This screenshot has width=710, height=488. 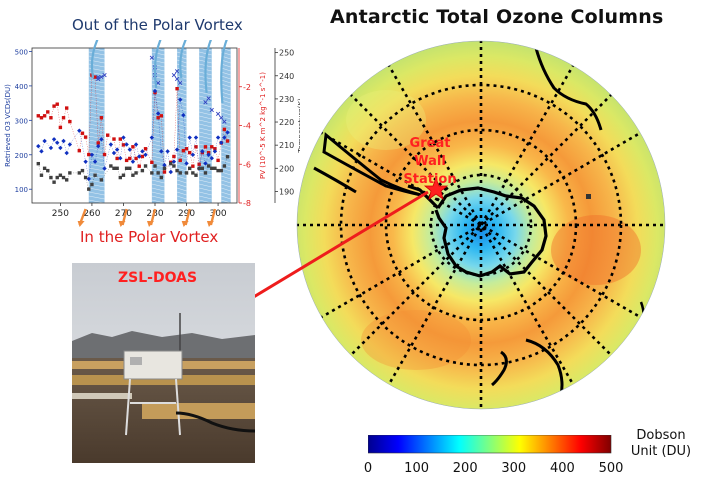 What do you see at coordinates (21, 52) in the screenshot?
I see `left-tick-label: 500` at bounding box center [21, 52].